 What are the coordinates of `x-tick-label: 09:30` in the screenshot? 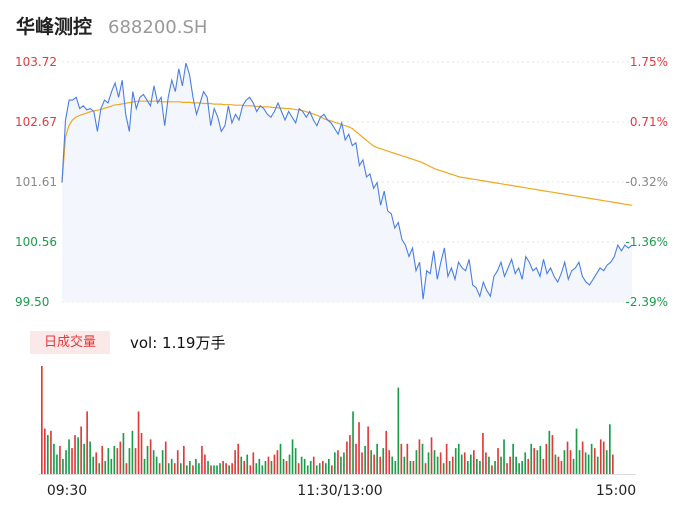 It's located at (67, 491).